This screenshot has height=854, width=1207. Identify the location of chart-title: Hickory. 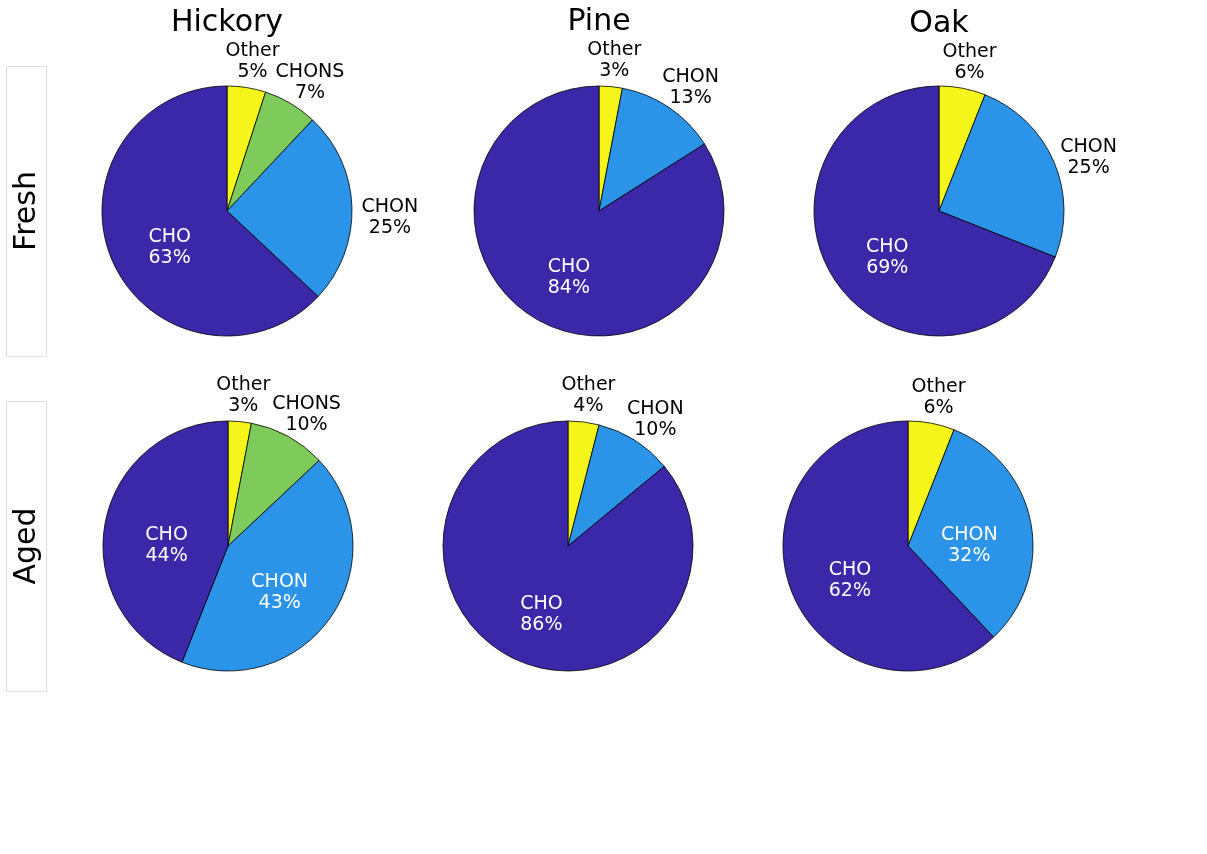
(227, 21).